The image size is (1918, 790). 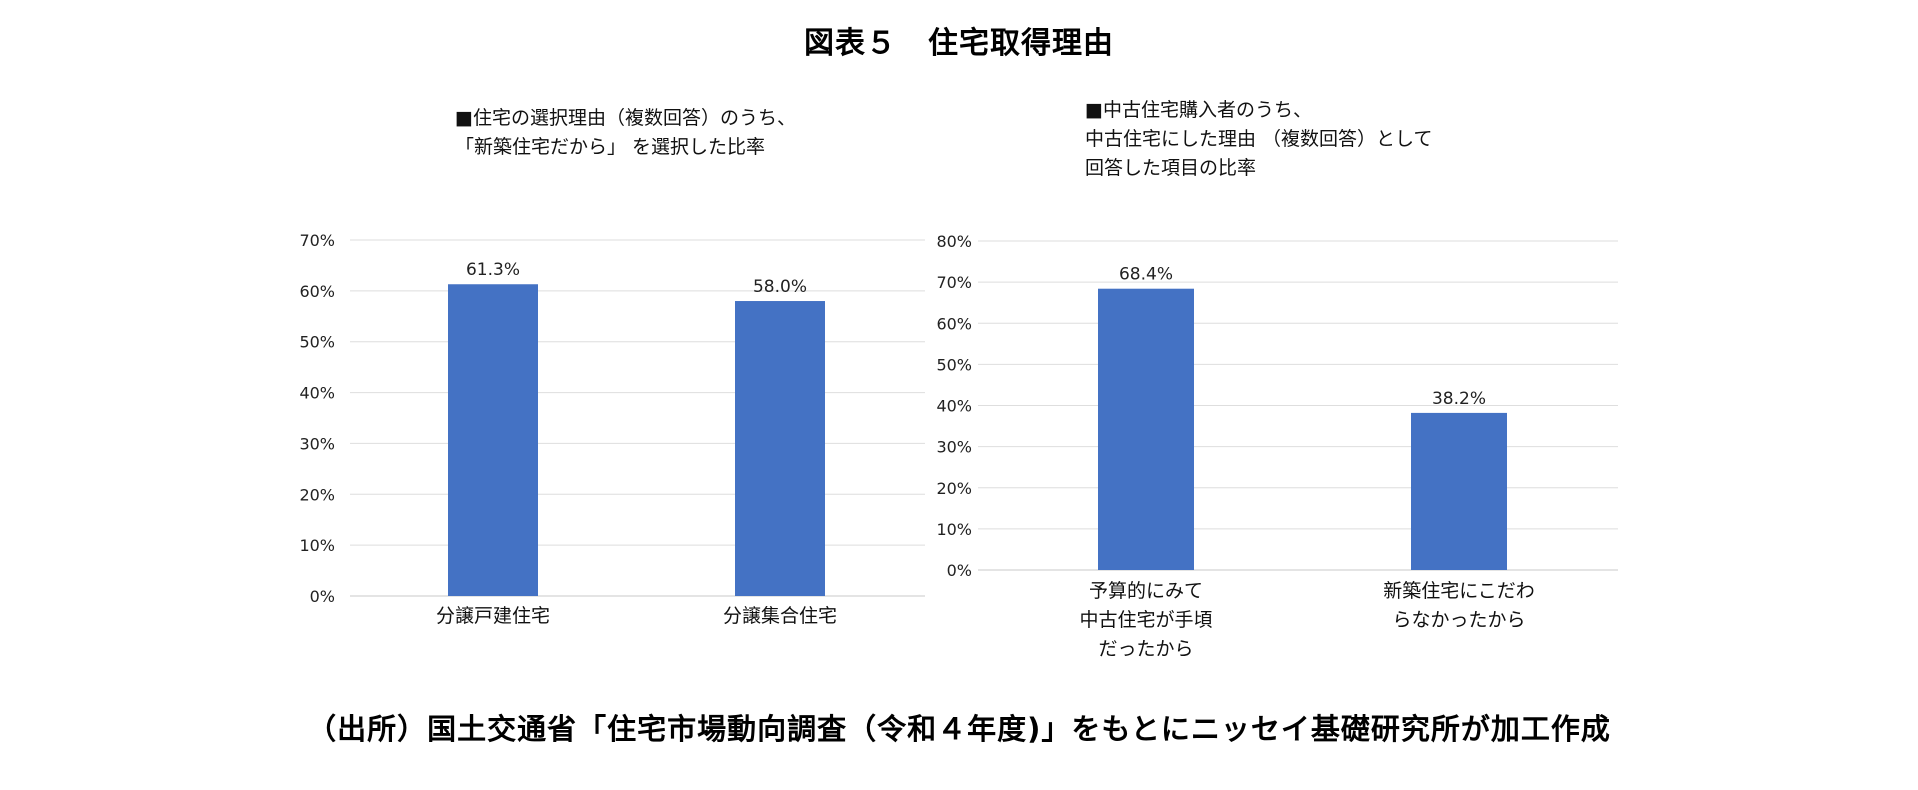 I want to click on chart1-title: ■住宅の選択理由（複数回答）のうち、 「新築住宅だから」 を選択した比率, so click(x=625, y=132).